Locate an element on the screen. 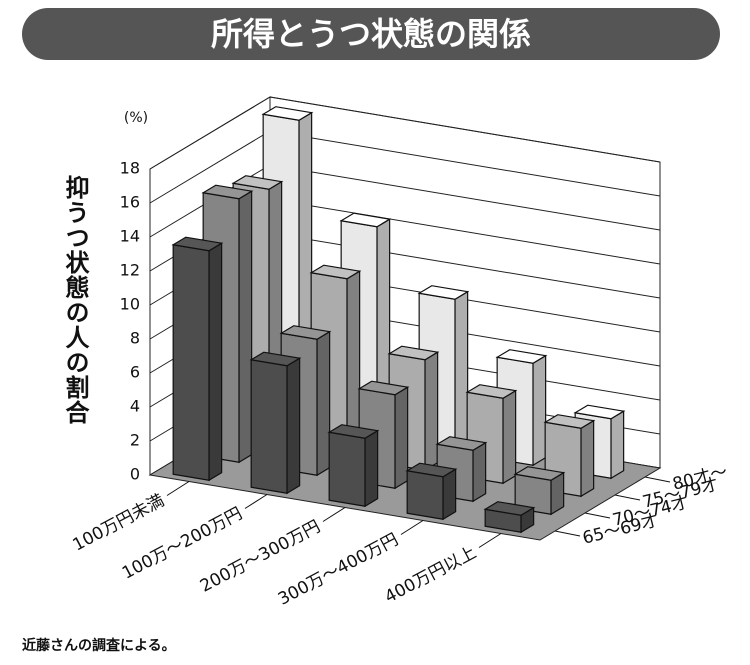 The image size is (750, 665). chart-title: 所得とうつ状態の関係 is located at coordinates (371, 34).